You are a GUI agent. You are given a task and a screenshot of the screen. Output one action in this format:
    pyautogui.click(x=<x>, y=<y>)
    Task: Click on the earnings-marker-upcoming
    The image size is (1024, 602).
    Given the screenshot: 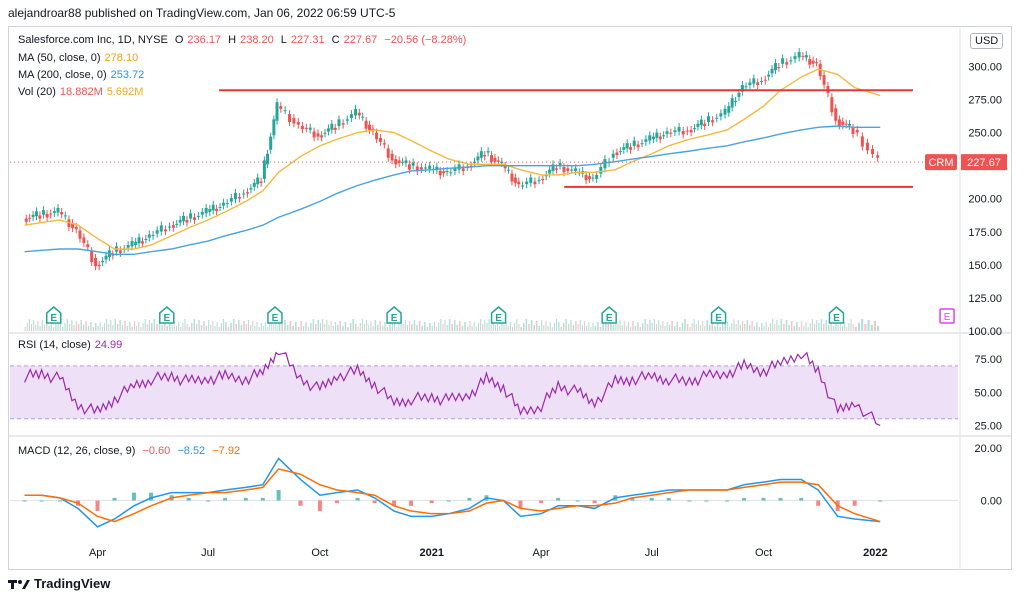 What is the action you would take?
    pyautogui.click(x=947, y=316)
    